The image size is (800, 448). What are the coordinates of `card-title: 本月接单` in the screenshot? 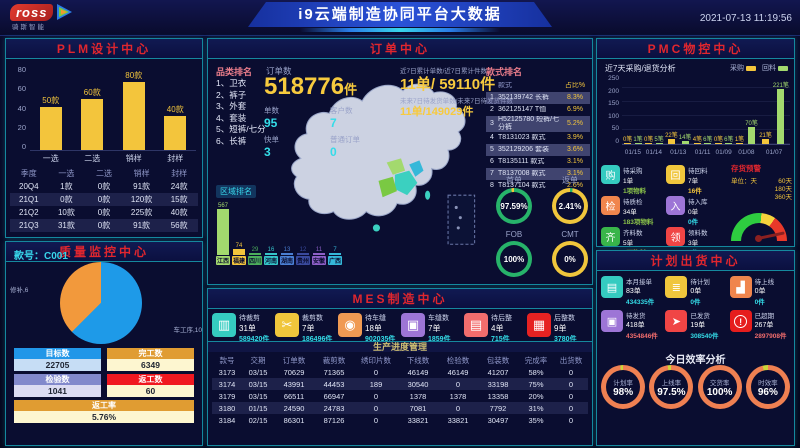 It's located at (639, 282).